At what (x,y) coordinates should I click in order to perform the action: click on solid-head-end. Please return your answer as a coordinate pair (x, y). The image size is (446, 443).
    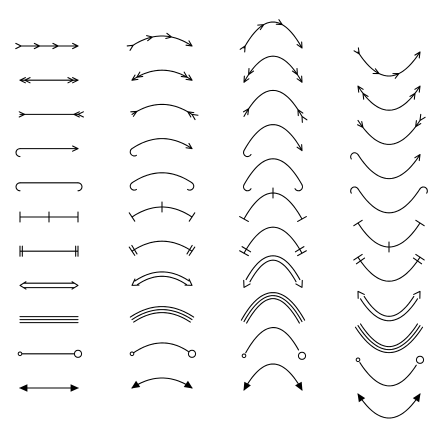
    Looking at the image, I should click on (74, 388).